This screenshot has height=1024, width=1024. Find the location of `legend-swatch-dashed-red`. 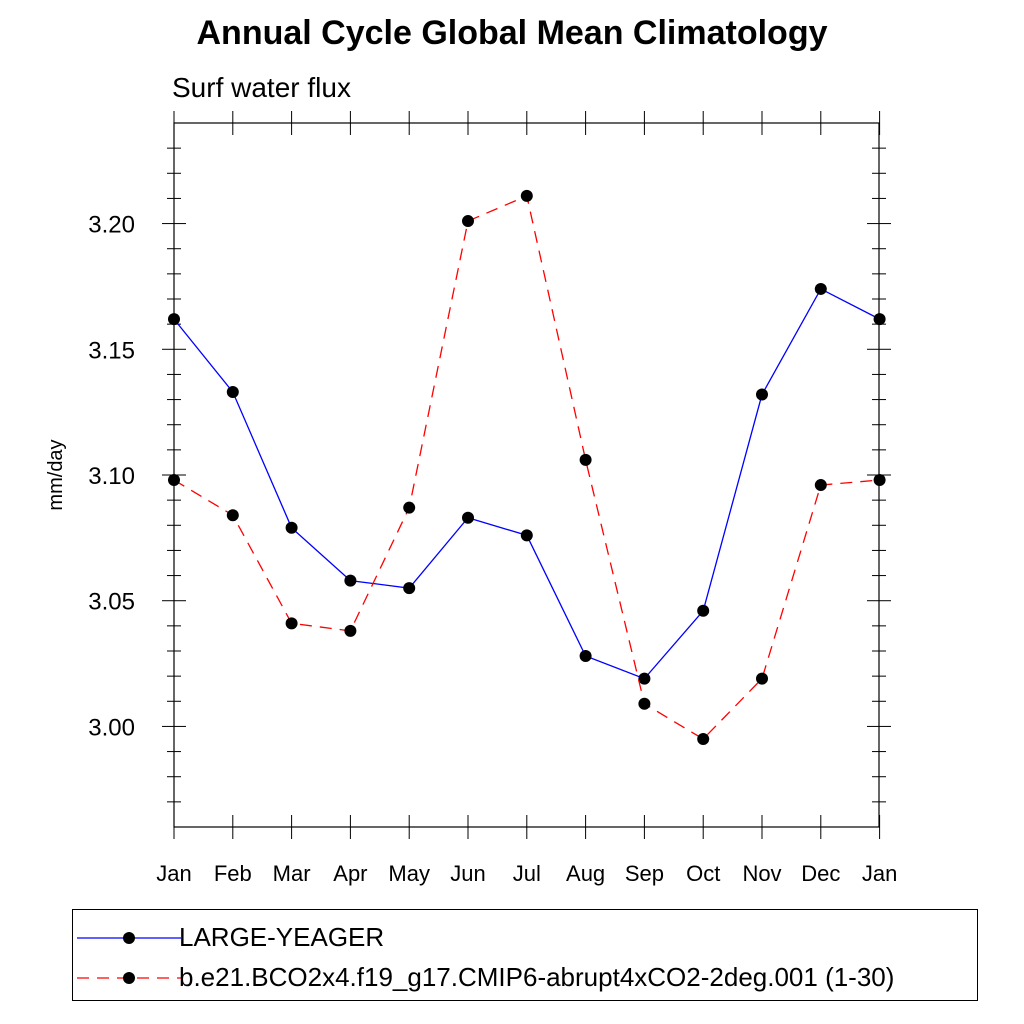

legend-swatch-dashed-red is located at coordinates (129, 978).